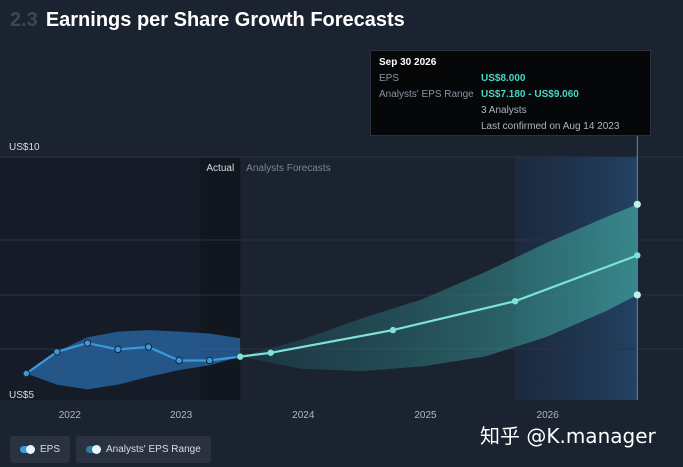 The width and height of the screenshot is (683, 467). Describe the element at coordinates (288, 168) in the screenshot. I see `forecast-label: Analysts Forecasts` at that location.